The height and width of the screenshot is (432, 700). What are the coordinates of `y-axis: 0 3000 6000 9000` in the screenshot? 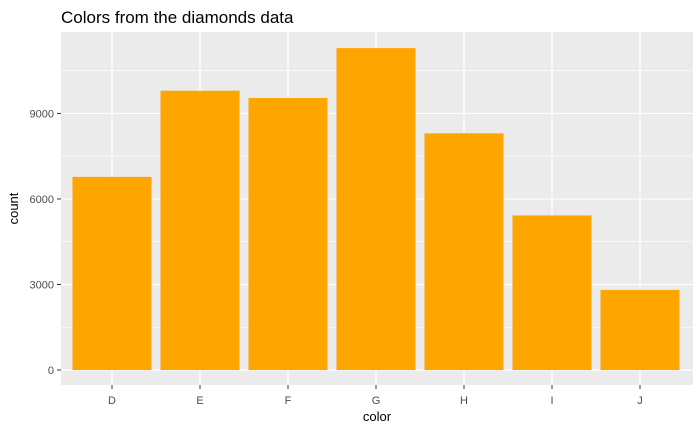 It's located at (45, 242).